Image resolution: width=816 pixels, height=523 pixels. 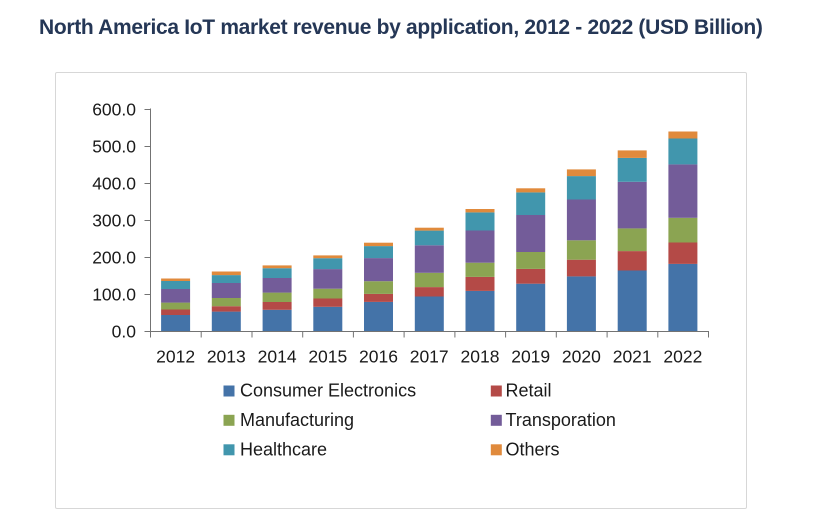 I want to click on svg-text: Consumer Electronics, so click(x=328, y=391).